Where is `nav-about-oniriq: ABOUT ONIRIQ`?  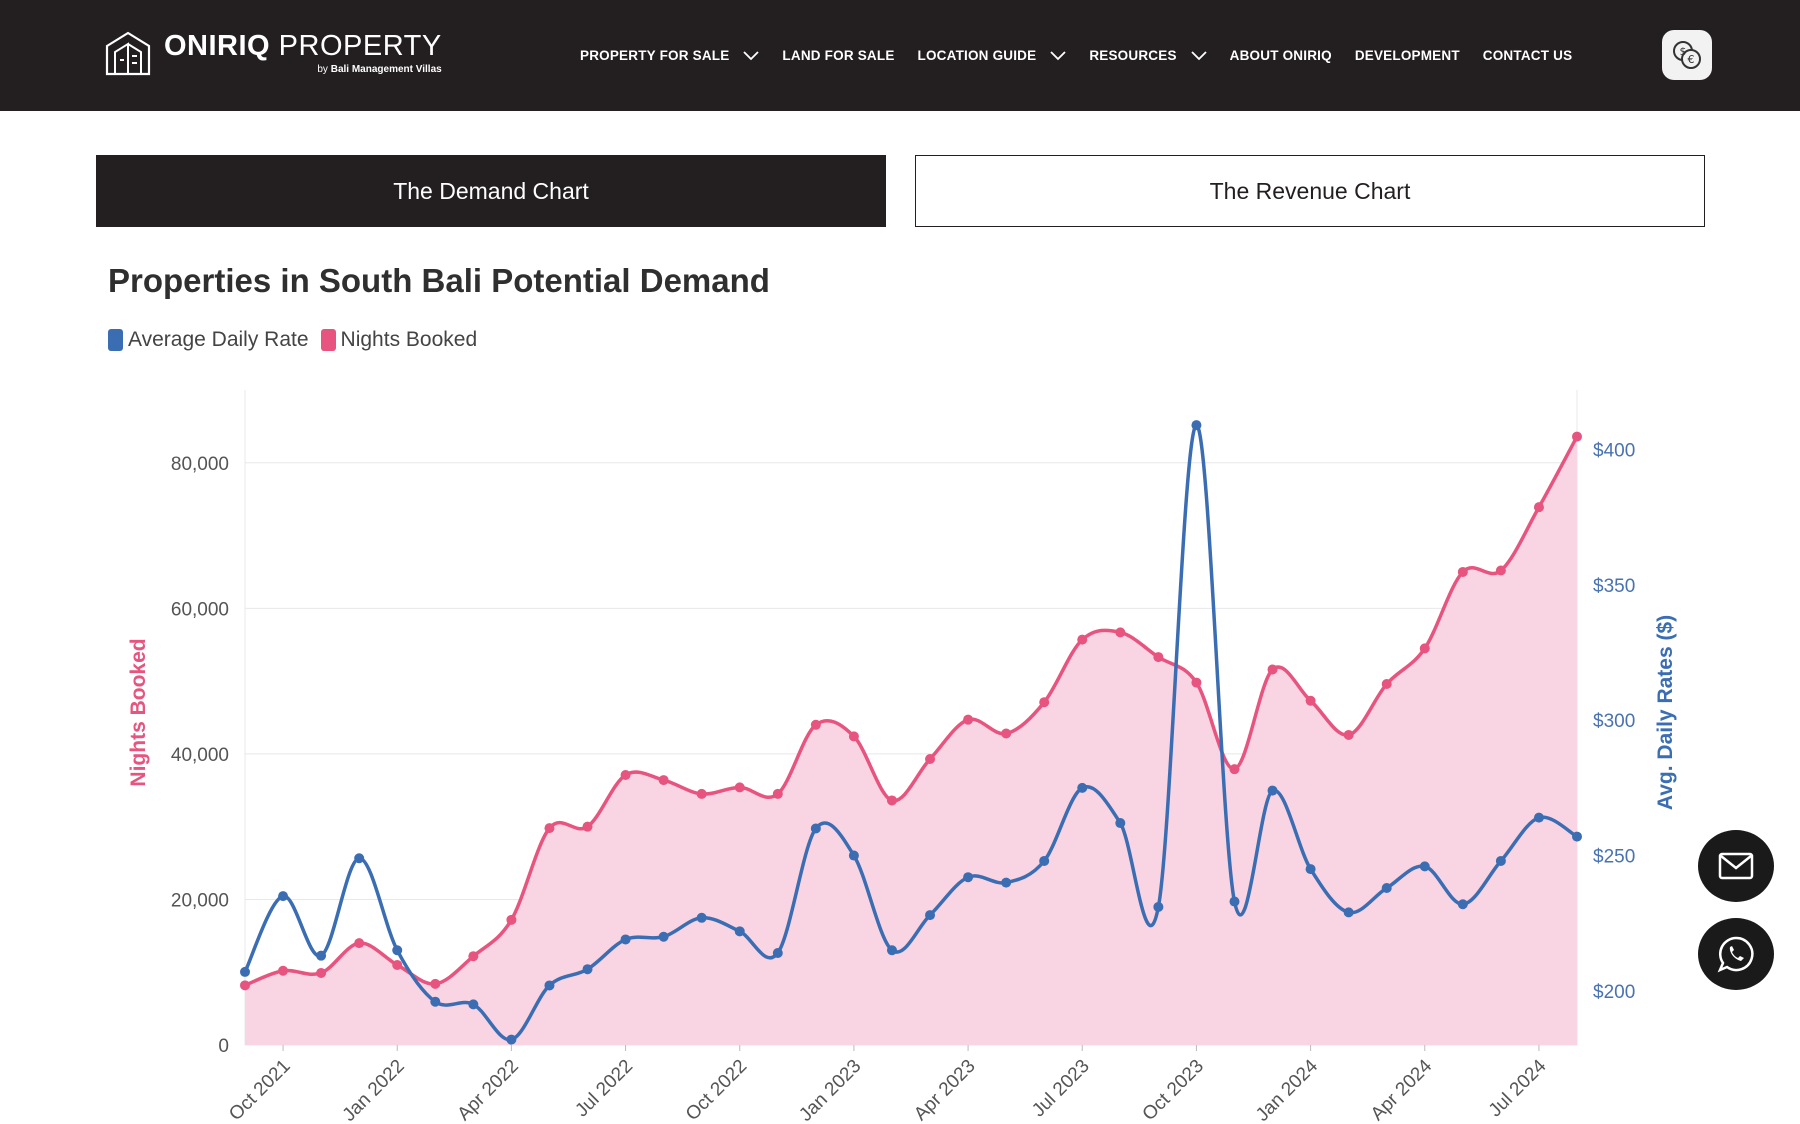
nav-about-oniriq: ABOUT ONIRIQ is located at coordinates (1280, 55).